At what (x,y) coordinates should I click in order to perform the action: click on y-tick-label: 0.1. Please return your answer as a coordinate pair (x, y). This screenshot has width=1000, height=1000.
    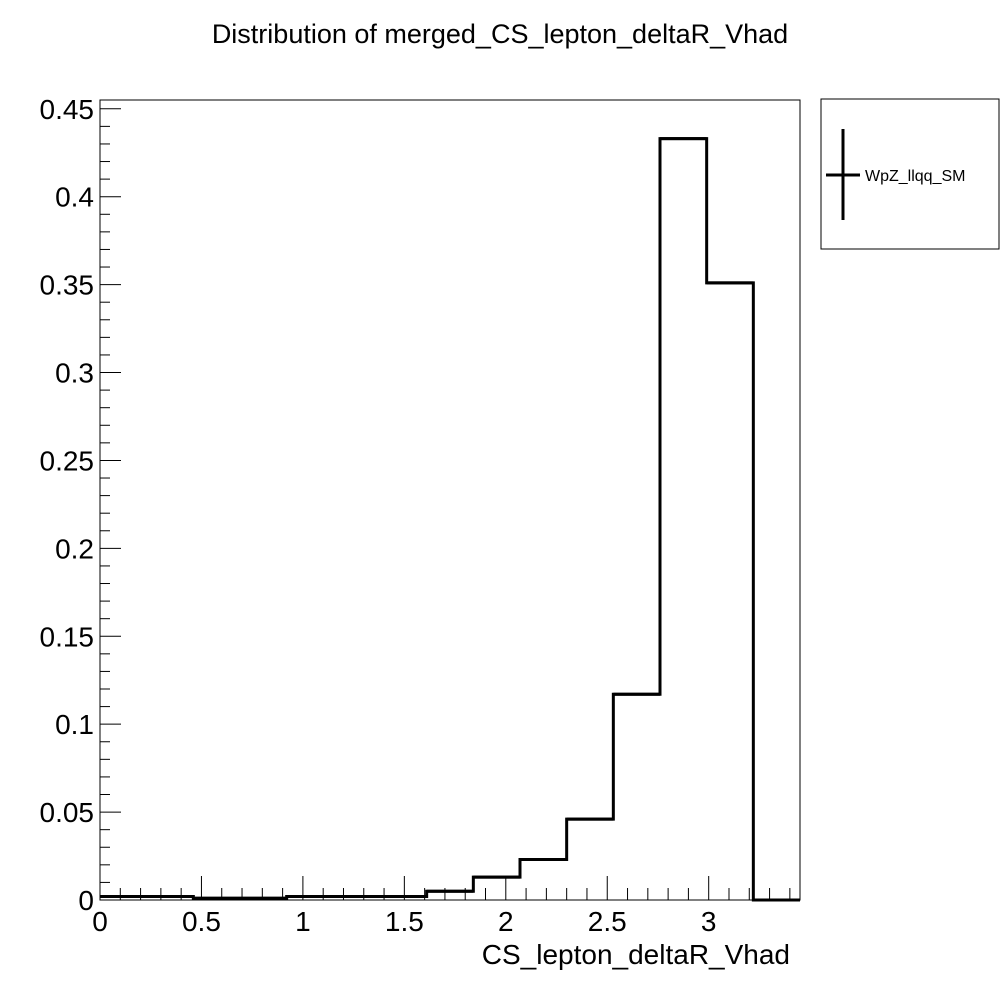
    Looking at the image, I should click on (74, 724).